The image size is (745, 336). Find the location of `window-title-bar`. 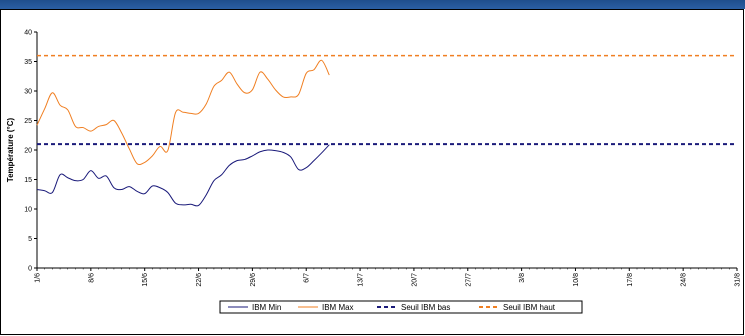

window-title-bar is located at coordinates (372, 4).